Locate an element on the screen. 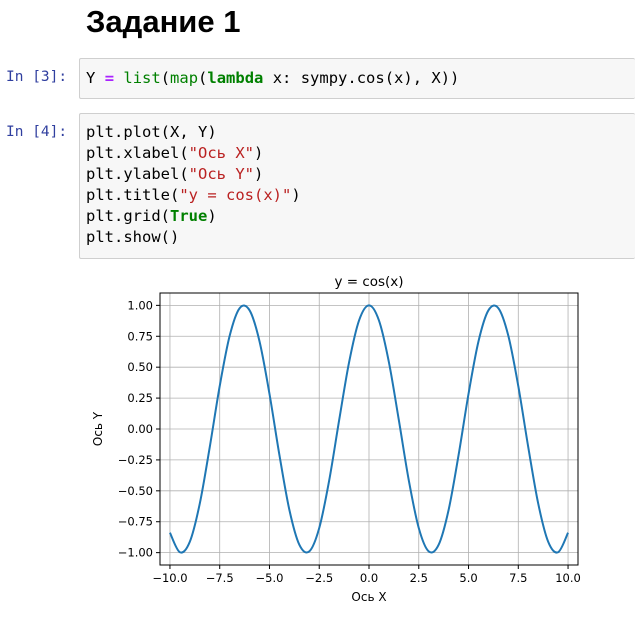 The height and width of the screenshot is (618, 635). cell-prompt-3: In [3]: is located at coordinates (37, 77).